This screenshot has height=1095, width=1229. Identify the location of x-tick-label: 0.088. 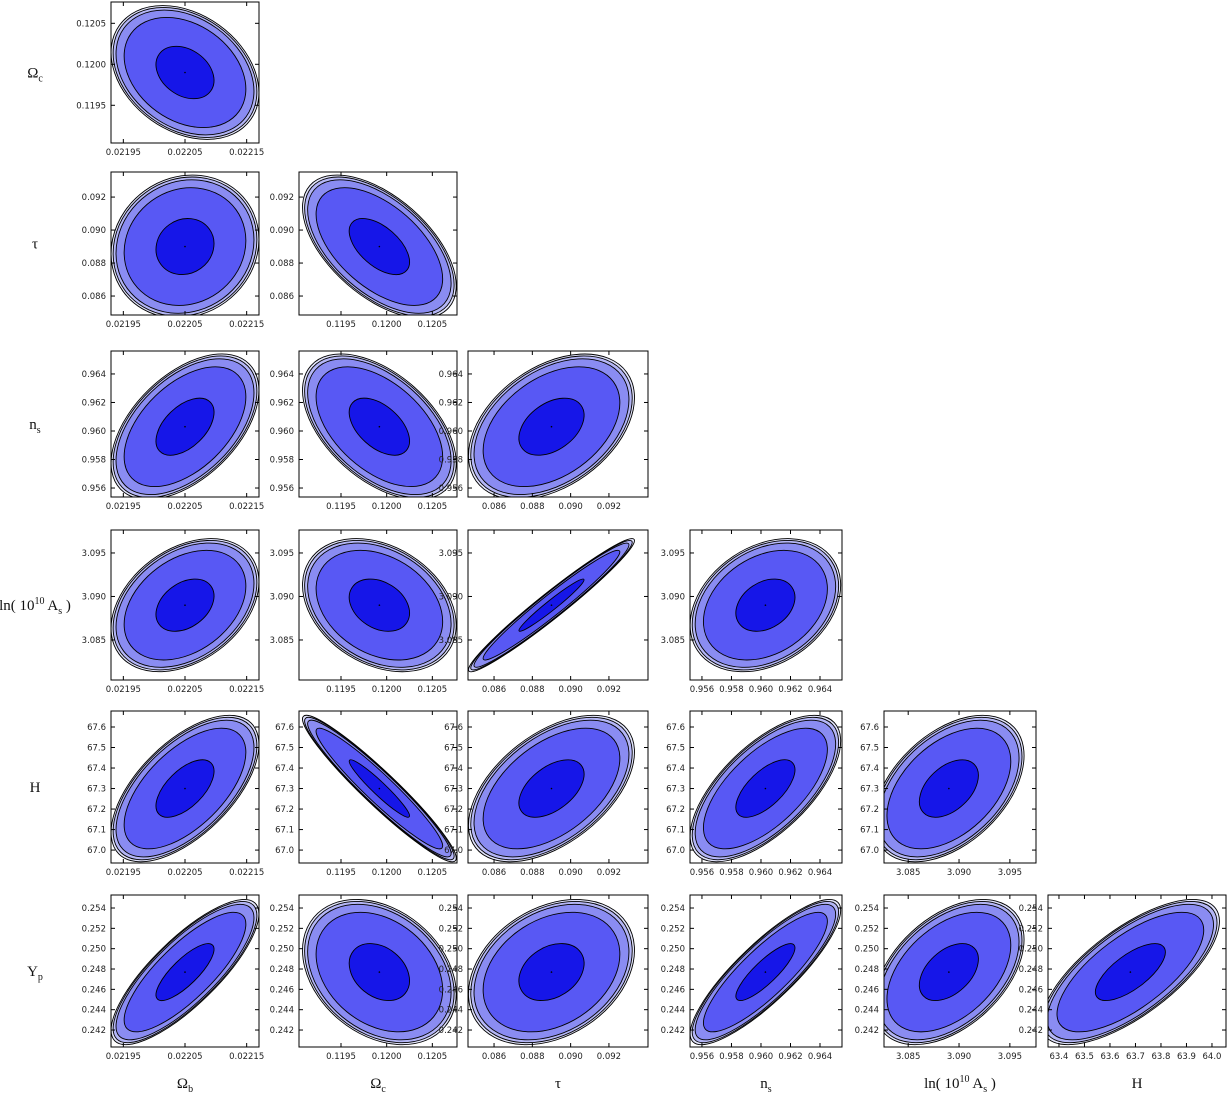
(532, 1057).